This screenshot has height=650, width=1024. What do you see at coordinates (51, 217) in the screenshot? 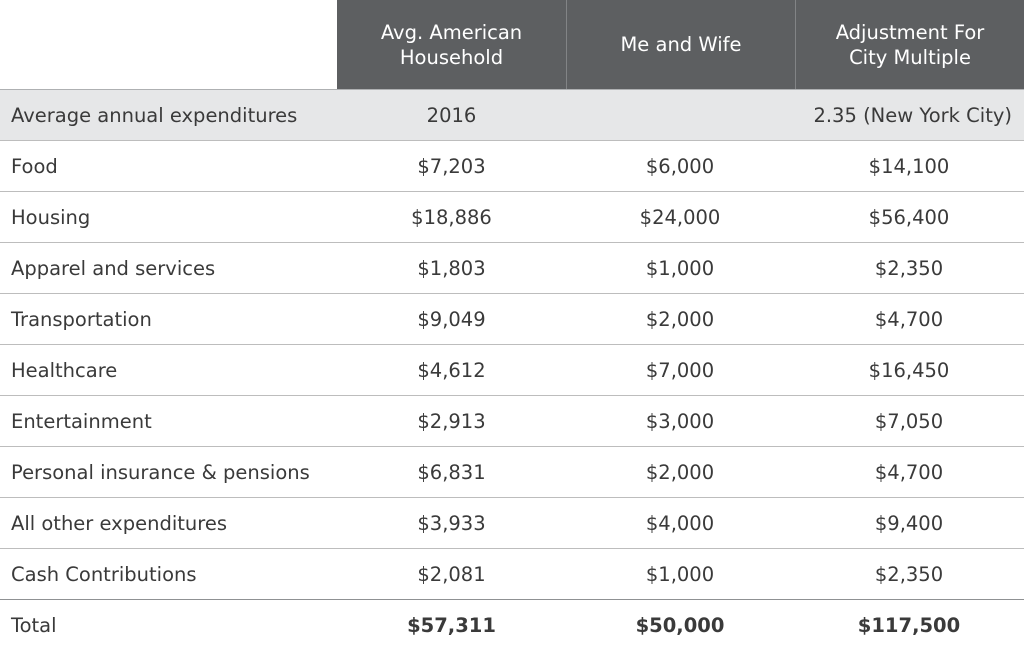
I see `row-label: Housing` at bounding box center [51, 217].